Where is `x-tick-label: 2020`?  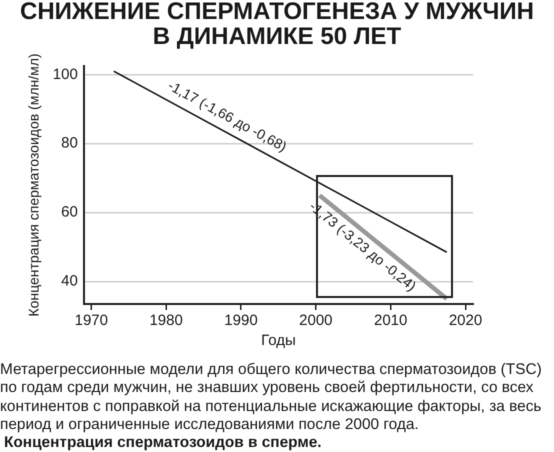
x-tick-label: 2020 is located at coordinates (465, 321).